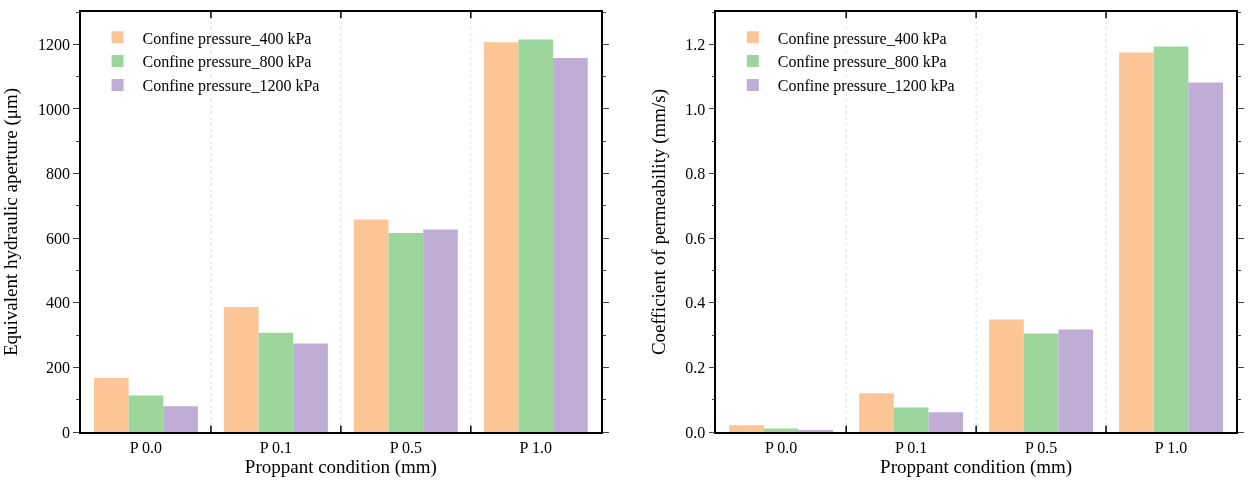 The width and height of the screenshot is (1256, 502). Describe the element at coordinates (695, 303) in the screenshot. I see `y-tick-label: 0.4` at that location.